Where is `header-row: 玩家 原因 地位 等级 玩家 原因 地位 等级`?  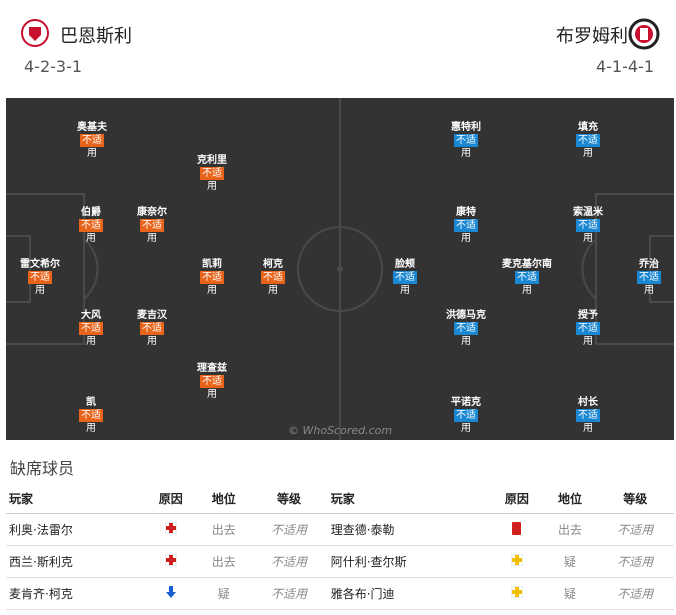 header-row: 玩家 原因 地位 等级 玩家 原因 地位 等级 is located at coordinates (340, 499).